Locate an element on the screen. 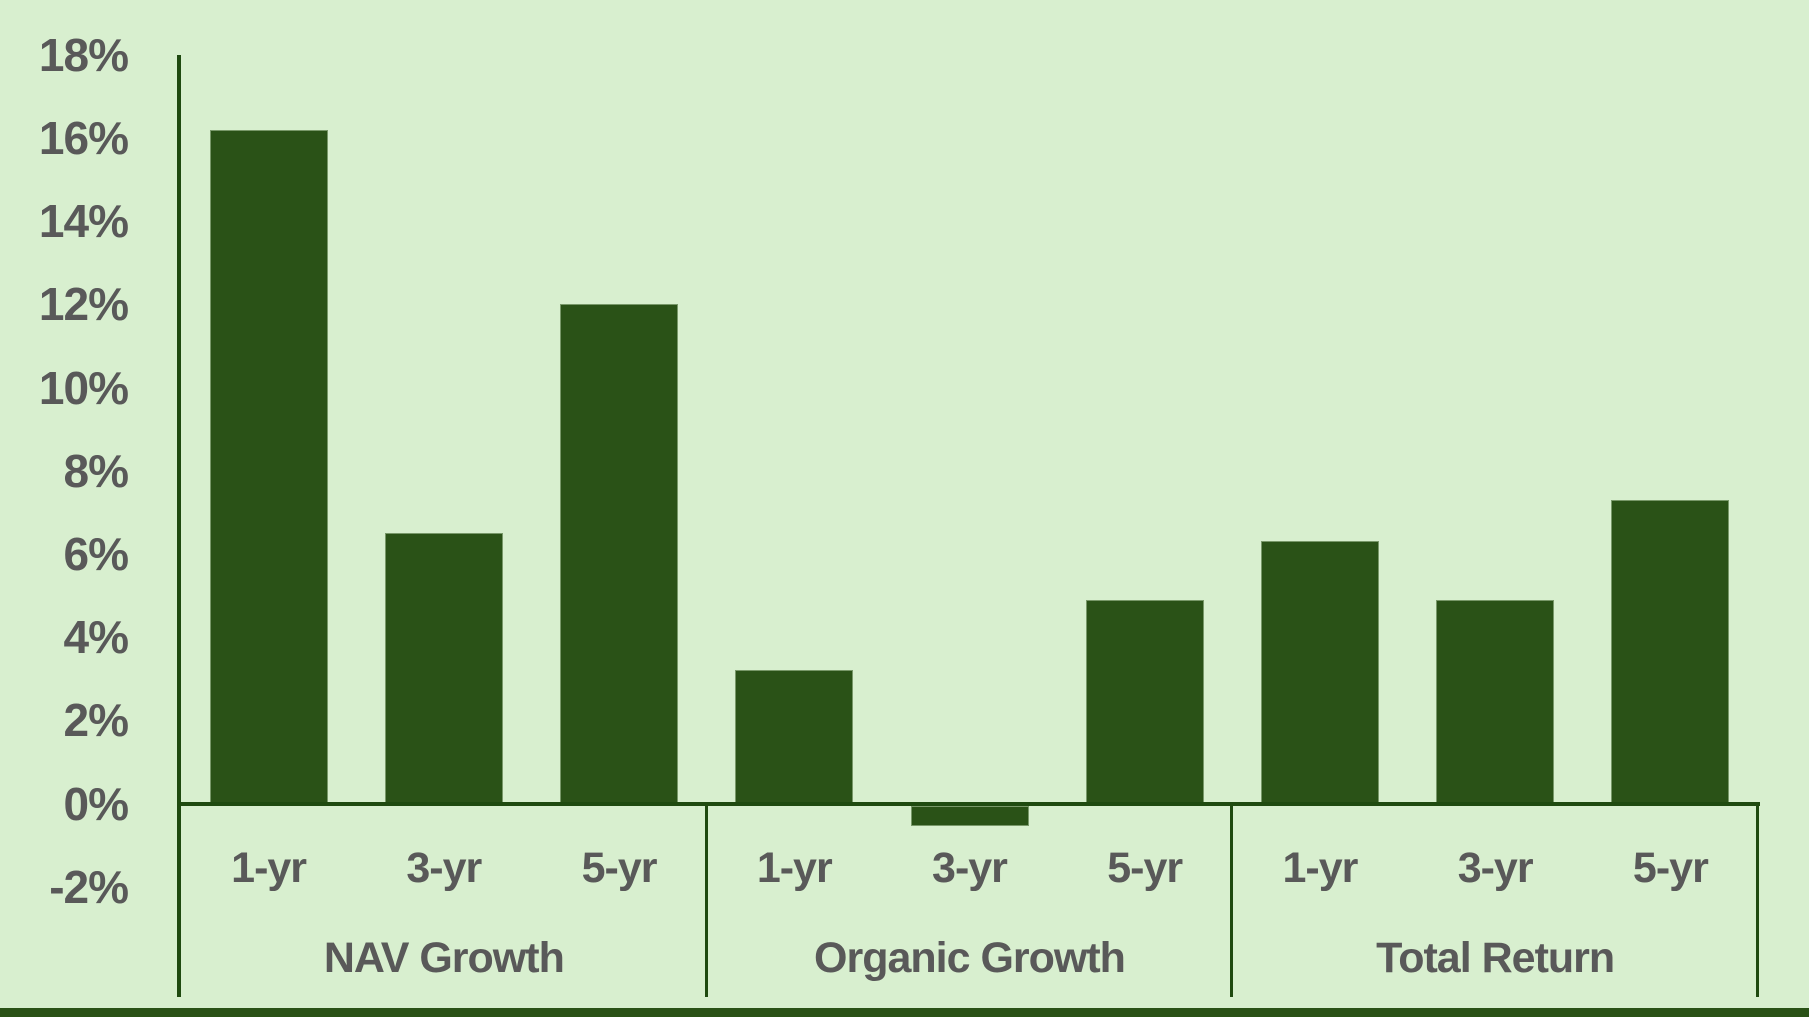 This screenshot has width=1809, height=1017. y-axis-tick-label: 2% is located at coordinates (96, 720).